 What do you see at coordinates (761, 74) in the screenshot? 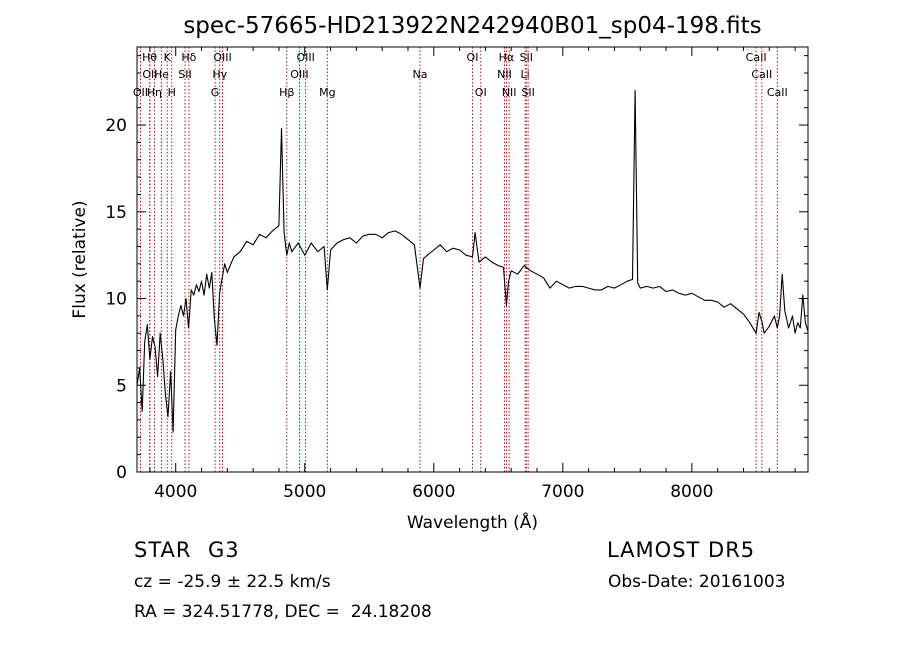
I see `line-label-26: CaII` at bounding box center [761, 74].